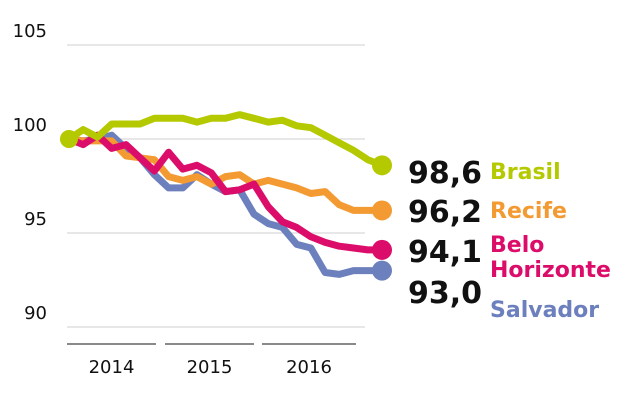 The width and height of the screenshot is (627, 411). What do you see at coordinates (445, 212) in the screenshot?
I see `series-end-value: 96,2` at bounding box center [445, 212].